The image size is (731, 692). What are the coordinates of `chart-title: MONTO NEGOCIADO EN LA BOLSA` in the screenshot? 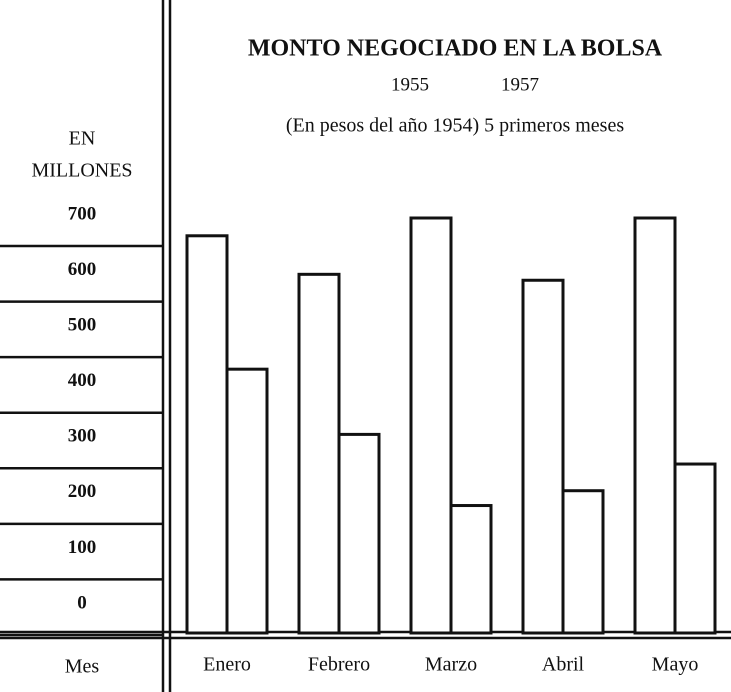 It's located at (455, 49).